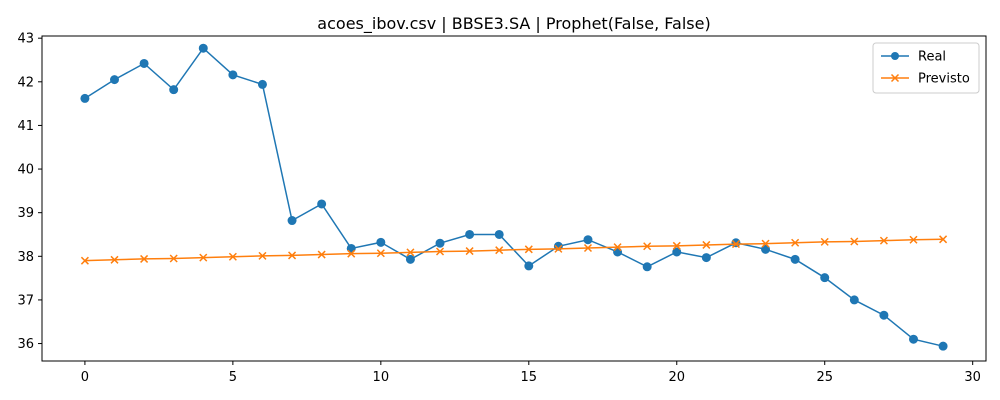  Describe the element at coordinates (25, 213) in the screenshot. I see `y-tick-label: 39` at that location.